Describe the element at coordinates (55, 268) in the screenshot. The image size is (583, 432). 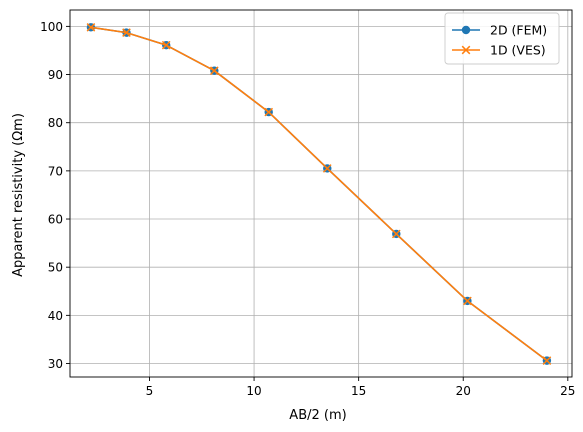
I see `y-tick-label: 50` at that location.